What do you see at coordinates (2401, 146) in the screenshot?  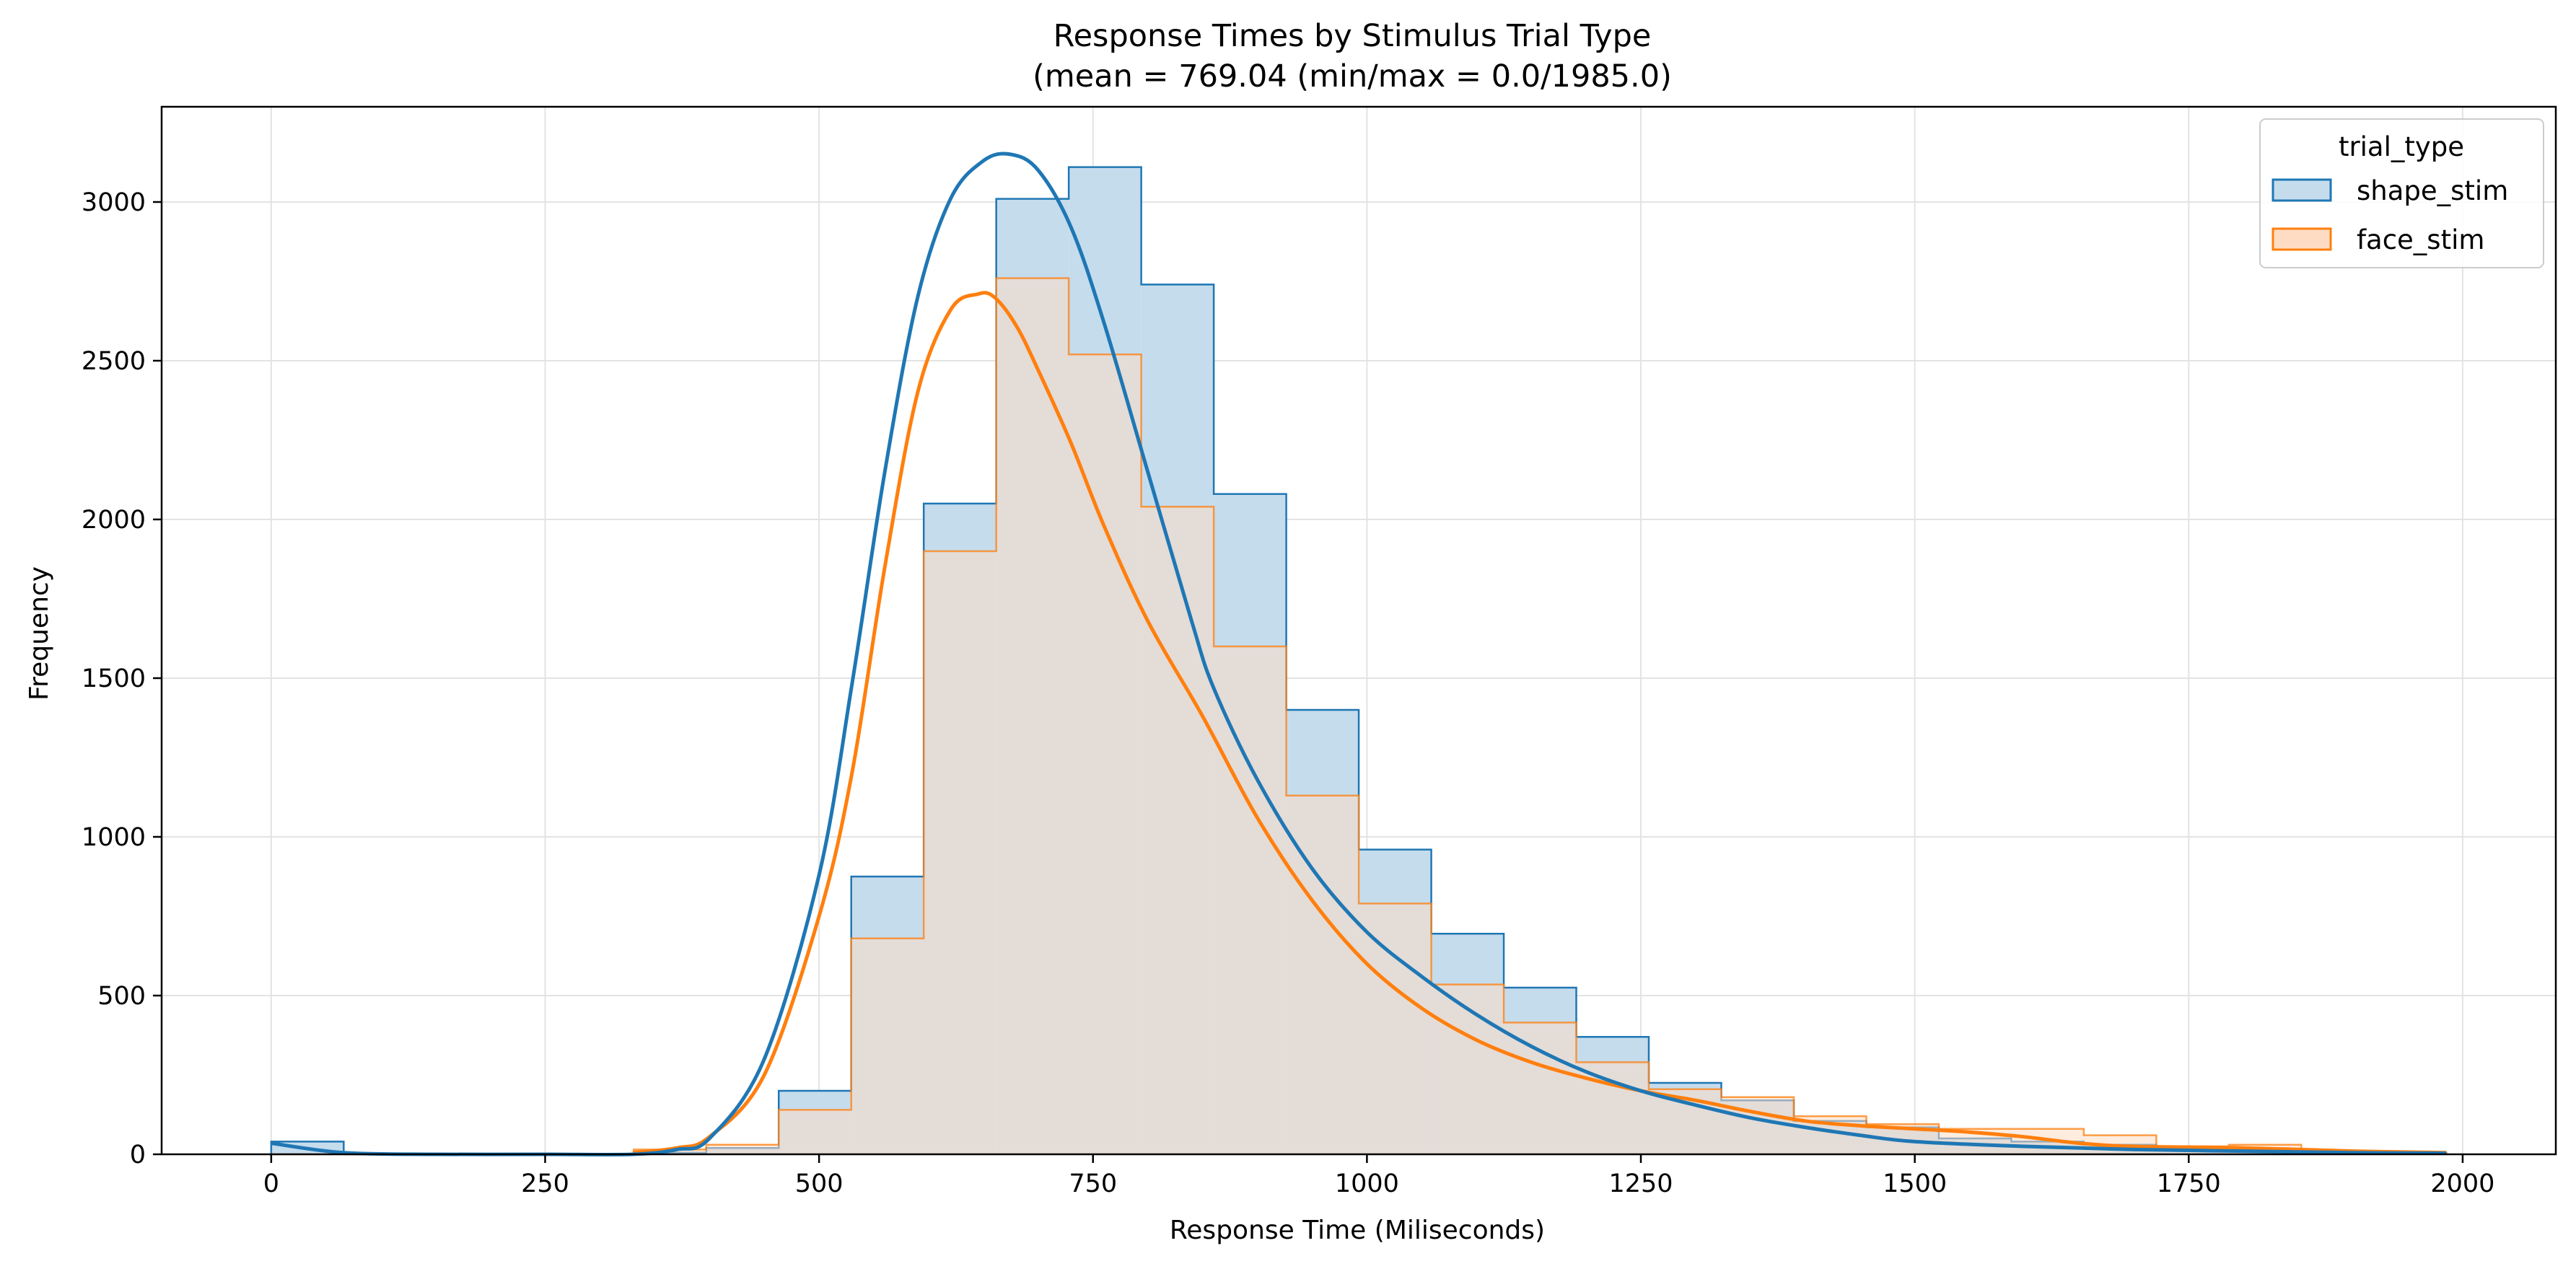 I see `legend-title: trial_type` at bounding box center [2401, 146].